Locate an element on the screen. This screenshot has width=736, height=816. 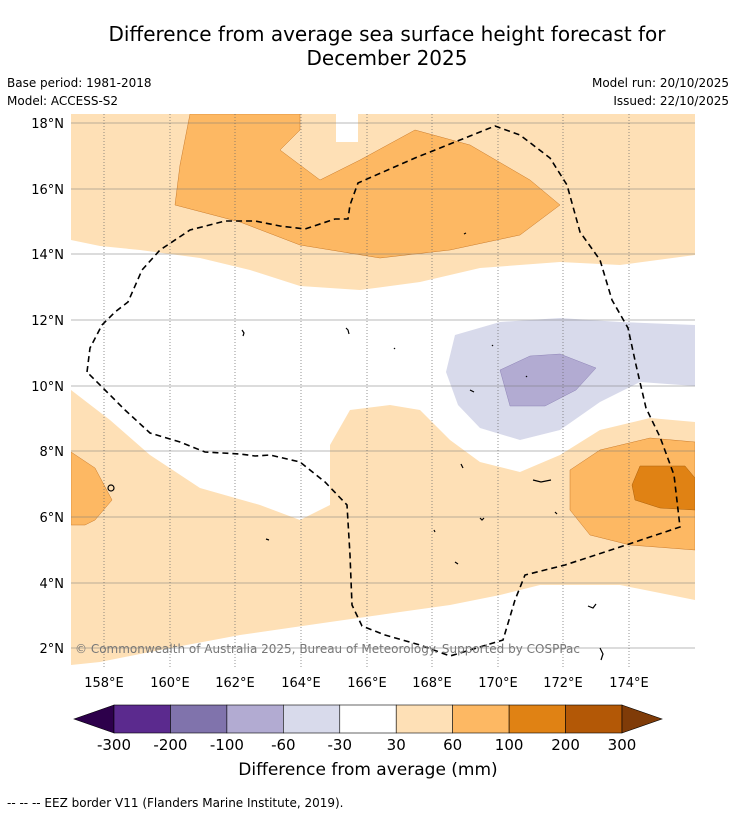
lat-label: 10°N is located at coordinates (47, 387).